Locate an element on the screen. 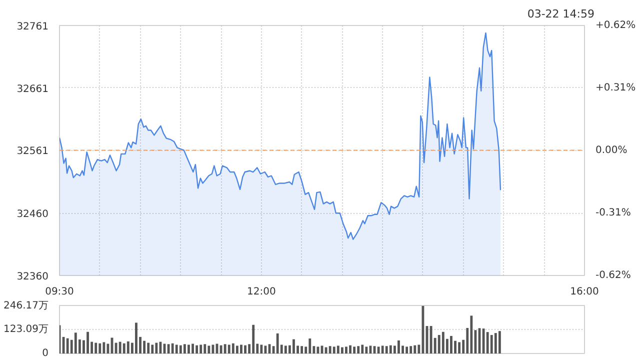 This screenshot has width=640, height=360. y2-tick-label: -0.62% is located at coordinates (613, 275).